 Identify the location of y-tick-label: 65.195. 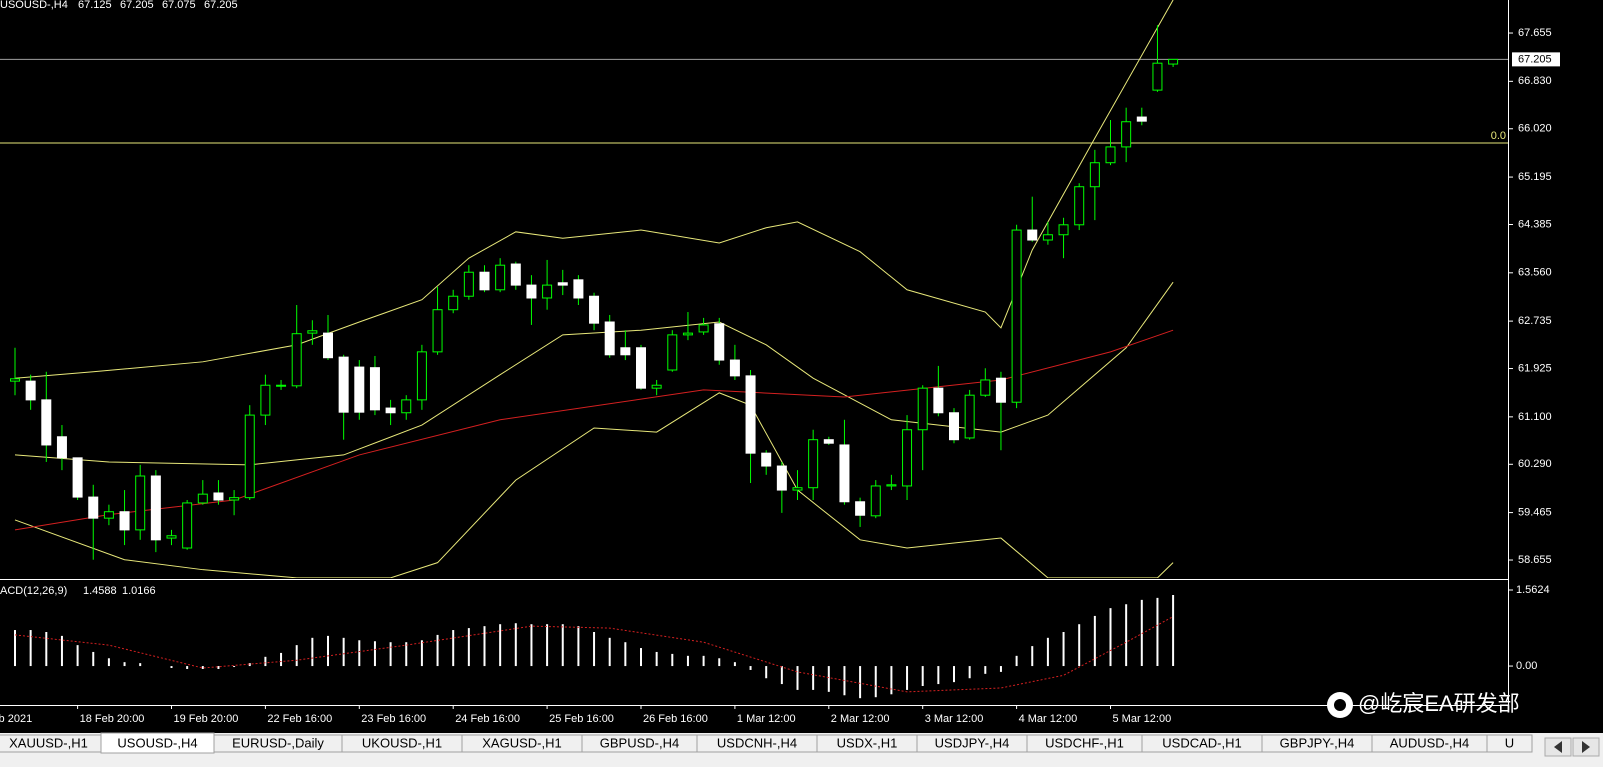
(1535, 177).